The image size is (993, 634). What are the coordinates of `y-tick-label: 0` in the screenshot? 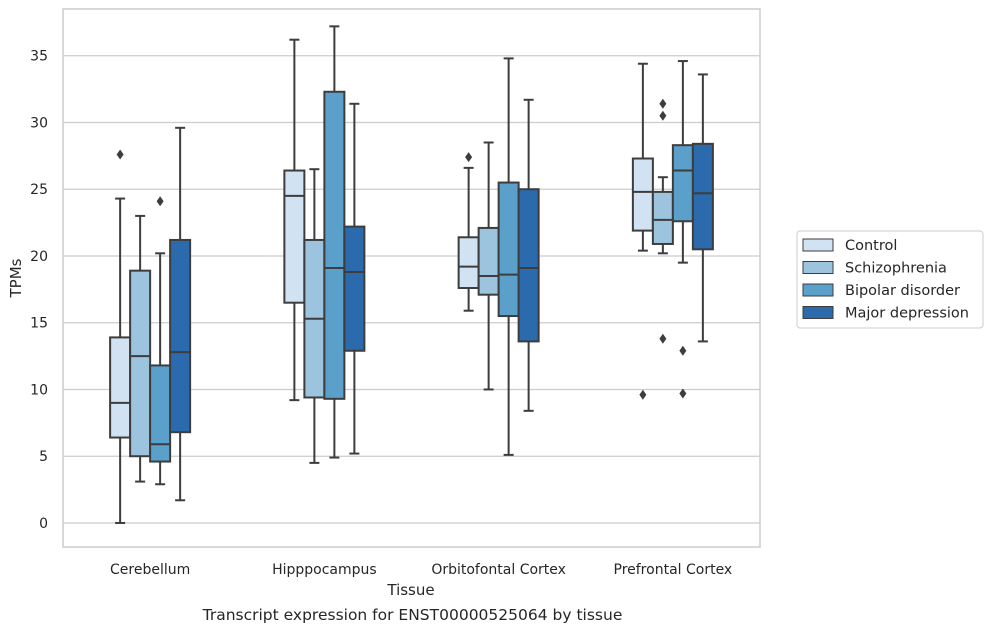 It's located at (43, 524).